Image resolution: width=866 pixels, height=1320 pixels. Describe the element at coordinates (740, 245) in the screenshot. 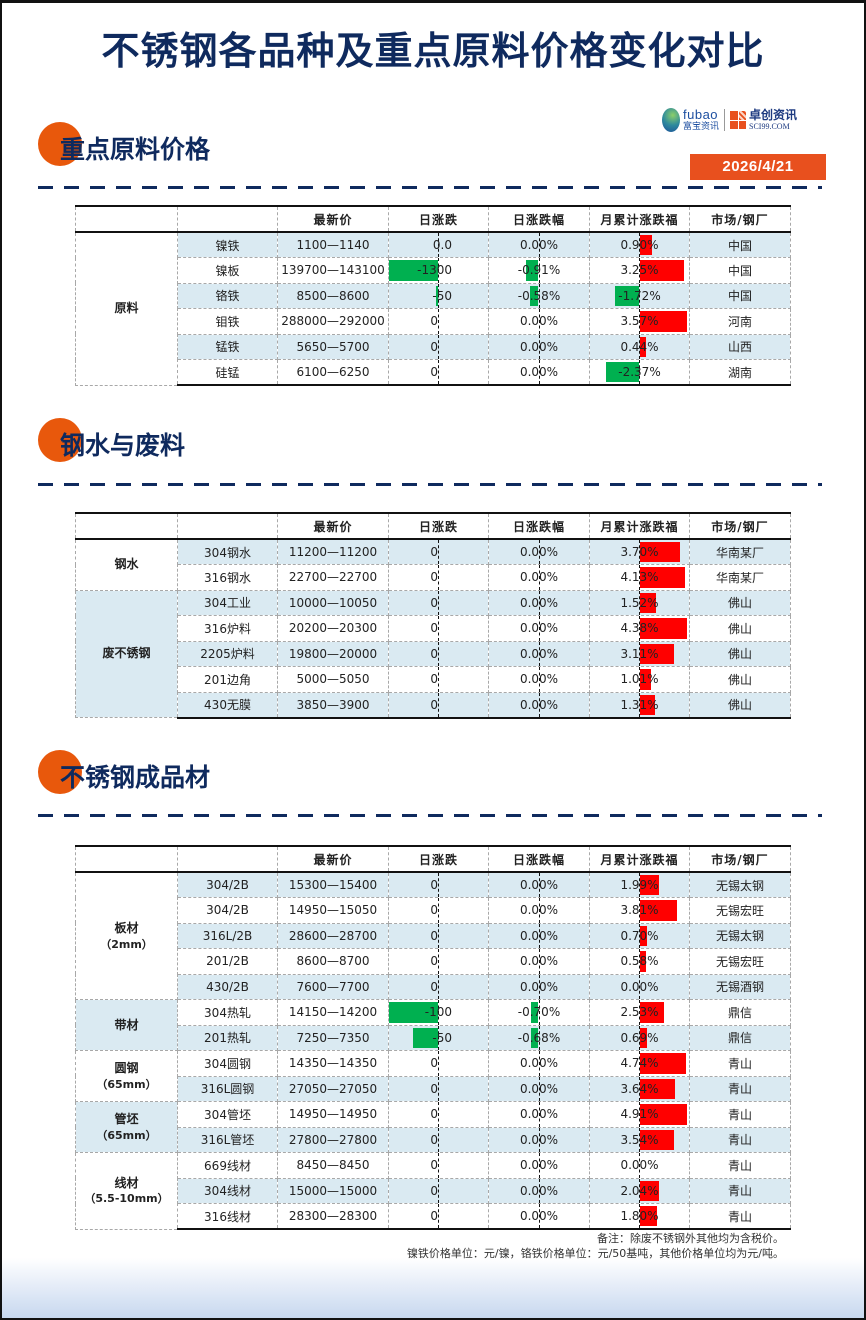

I see `market-name: 中国` at that location.